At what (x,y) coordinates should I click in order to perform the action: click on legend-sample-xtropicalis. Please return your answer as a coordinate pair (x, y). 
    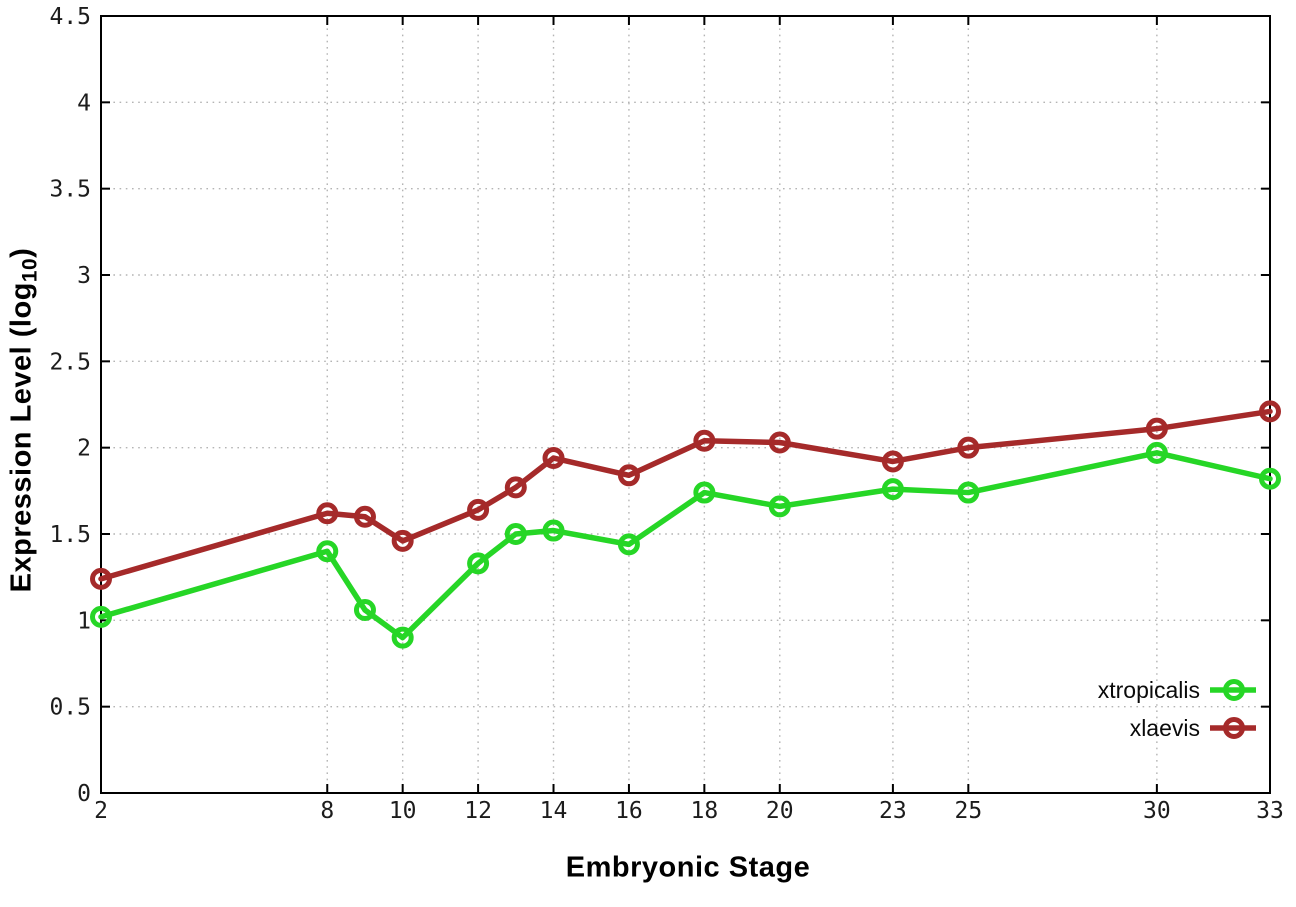
    Looking at the image, I should click on (1233, 690).